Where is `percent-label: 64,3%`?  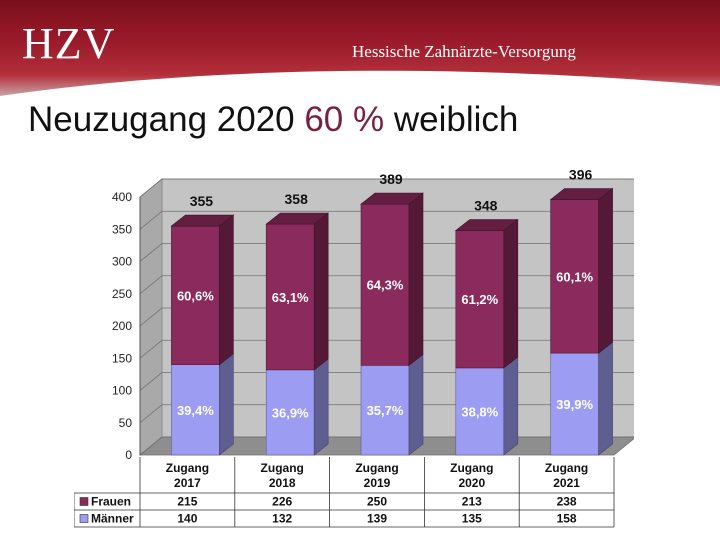
percent-label: 64,3% is located at coordinates (385, 285).